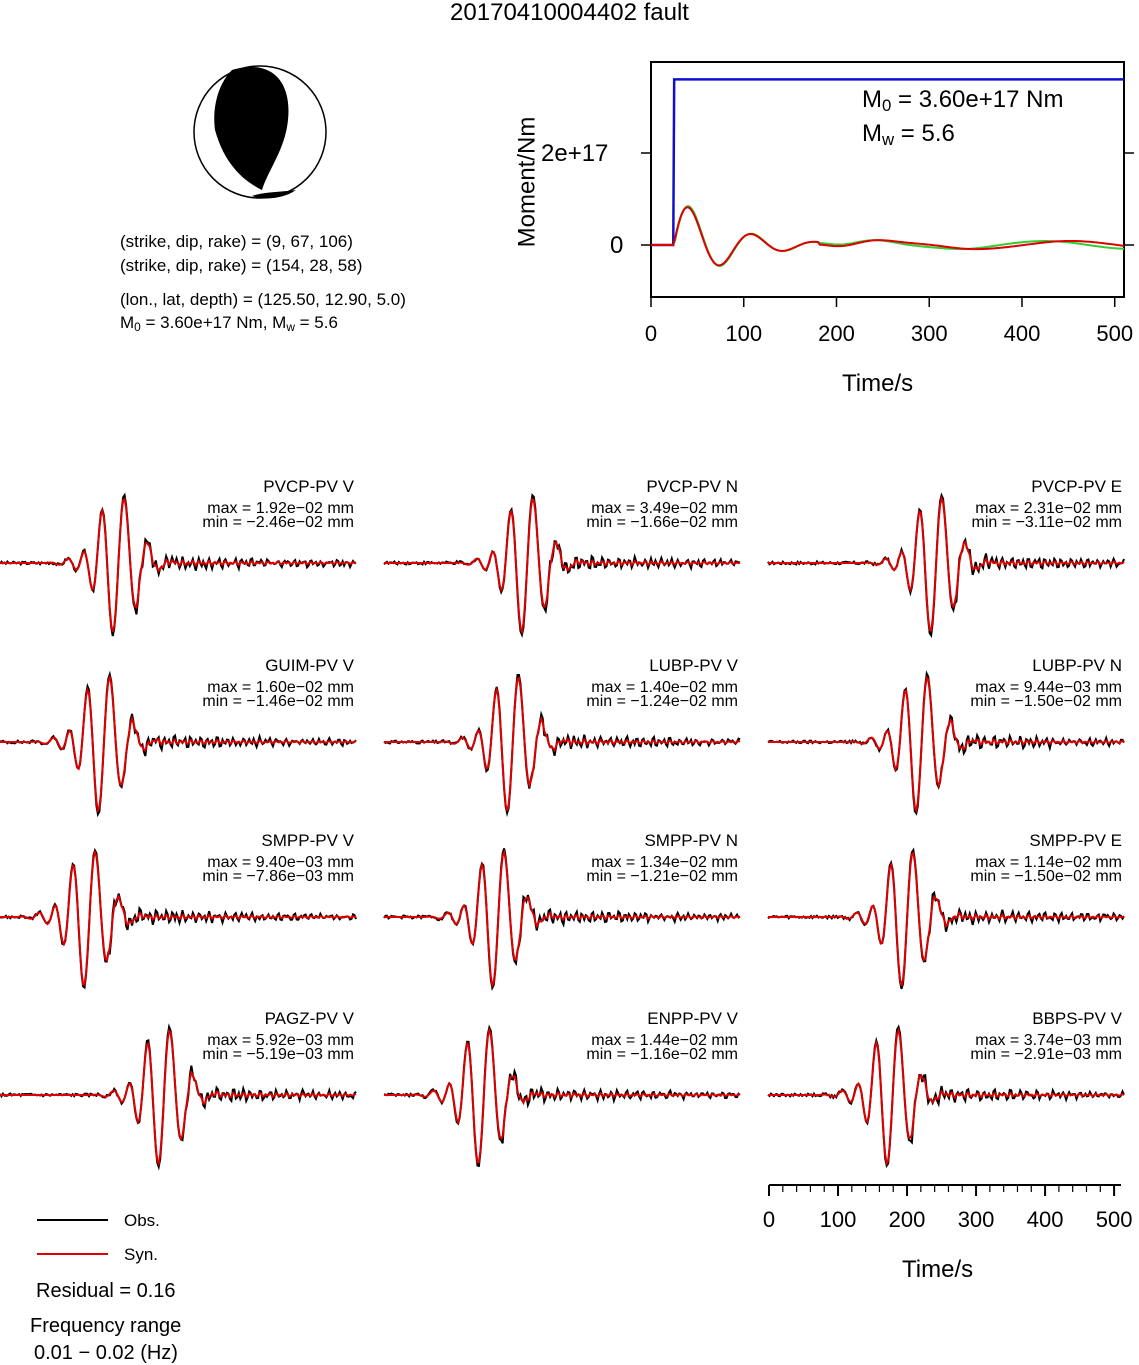  I want to click on observed-waveform, so click(946, 918).